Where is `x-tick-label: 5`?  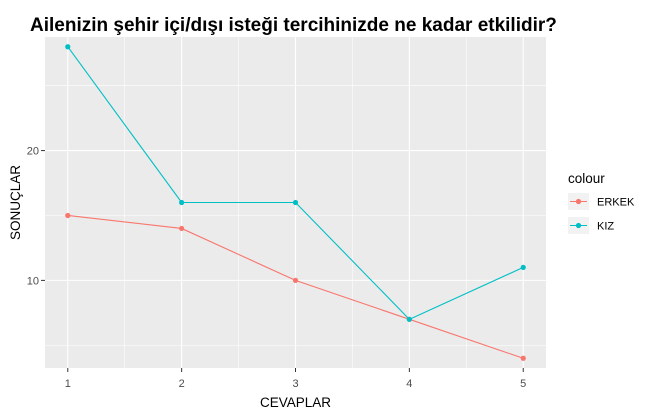 x-tick-label: 5 is located at coordinates (523, 384).